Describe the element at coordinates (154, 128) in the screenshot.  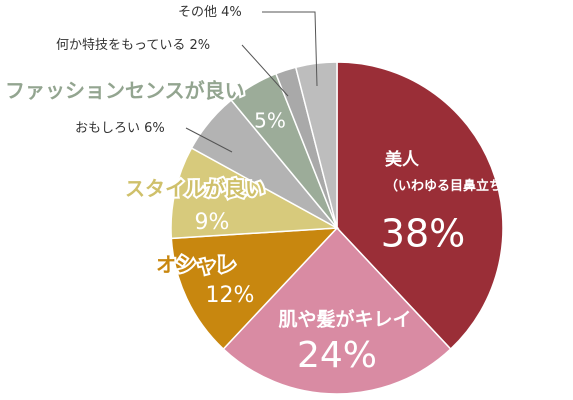
I see `value-label: 6%` at that location.